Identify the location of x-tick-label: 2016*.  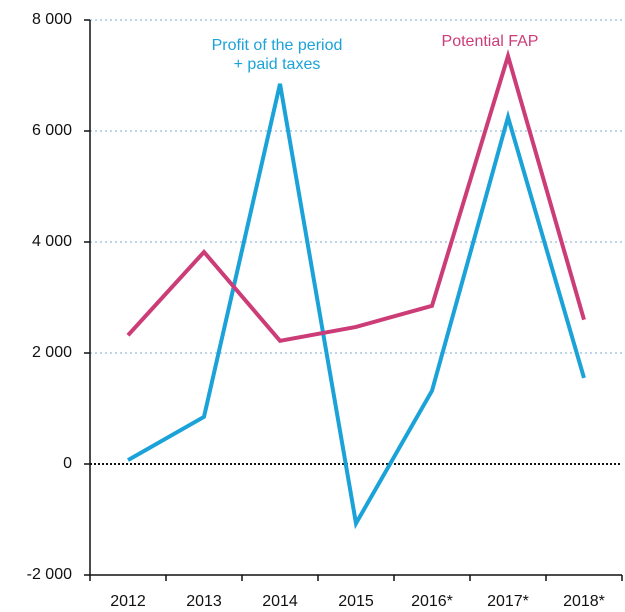
(432, 601).